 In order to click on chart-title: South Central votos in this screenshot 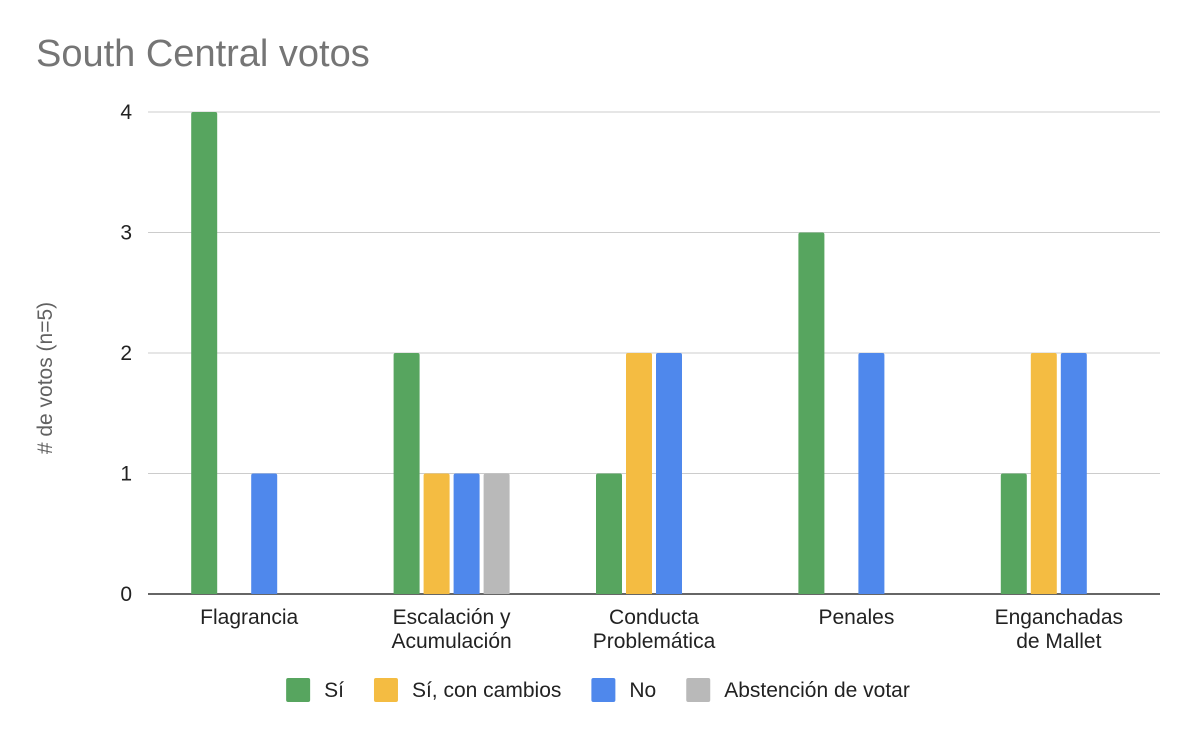, I will do `click(203, 54)`.